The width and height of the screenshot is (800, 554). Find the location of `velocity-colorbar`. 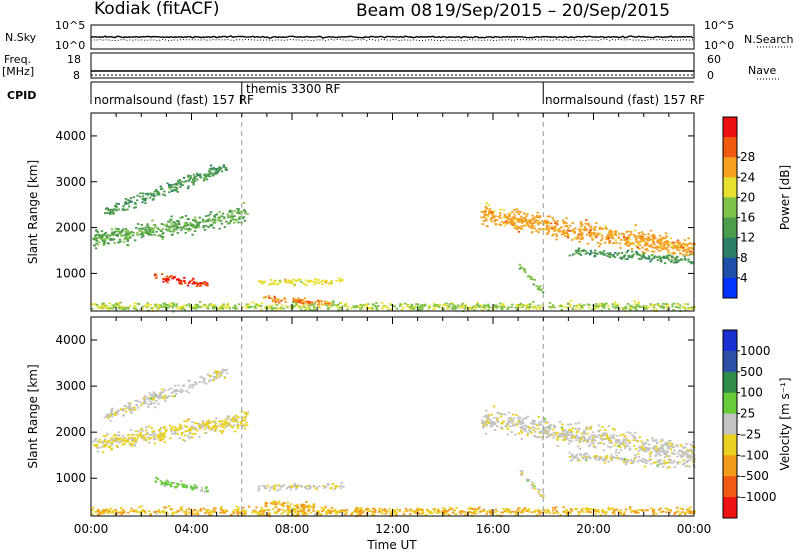

velocity-colorbar is located at coordinates (730, 424).